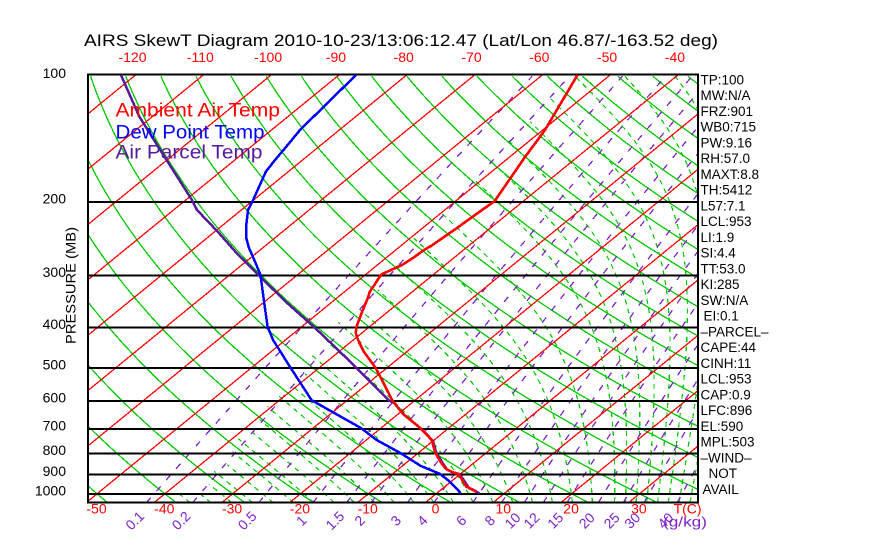 Image resolution: width=870 pixels, height=560 pixels. What do you see at coordinates (55, 324) in the screenshot?
I see `svg-text: 400` at bounding box center [55, 324].